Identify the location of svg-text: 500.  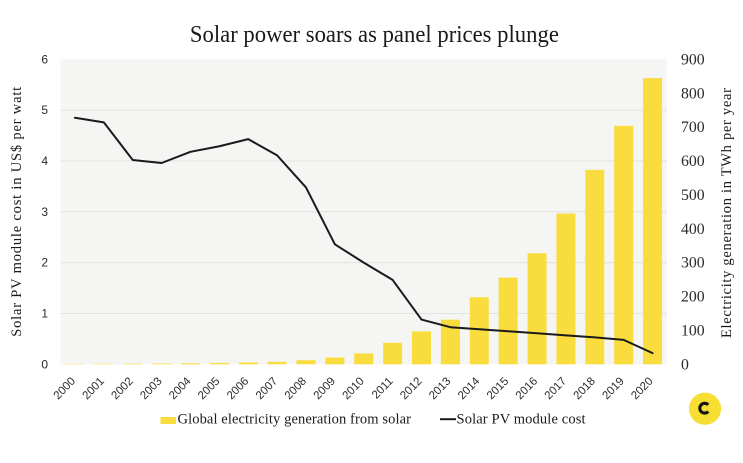
(693, 195).